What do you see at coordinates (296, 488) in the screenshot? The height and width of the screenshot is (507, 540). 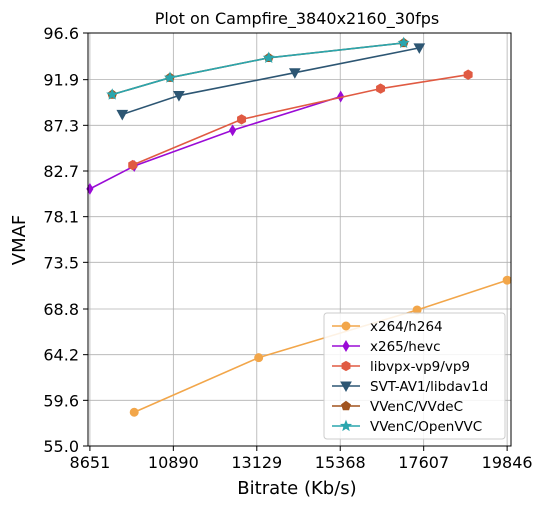 I see `x-axis-label: Bitrate (Kb/s)` at bounding box center [296, 488].